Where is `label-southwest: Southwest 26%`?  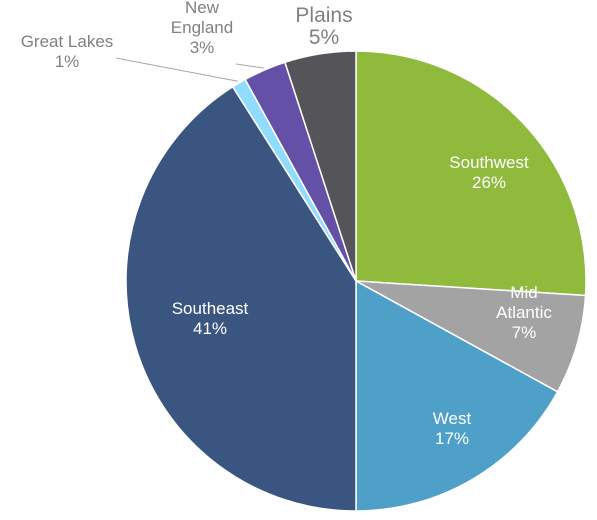 label-southwest: Southwest 26% is located at coordinates (489, 172).